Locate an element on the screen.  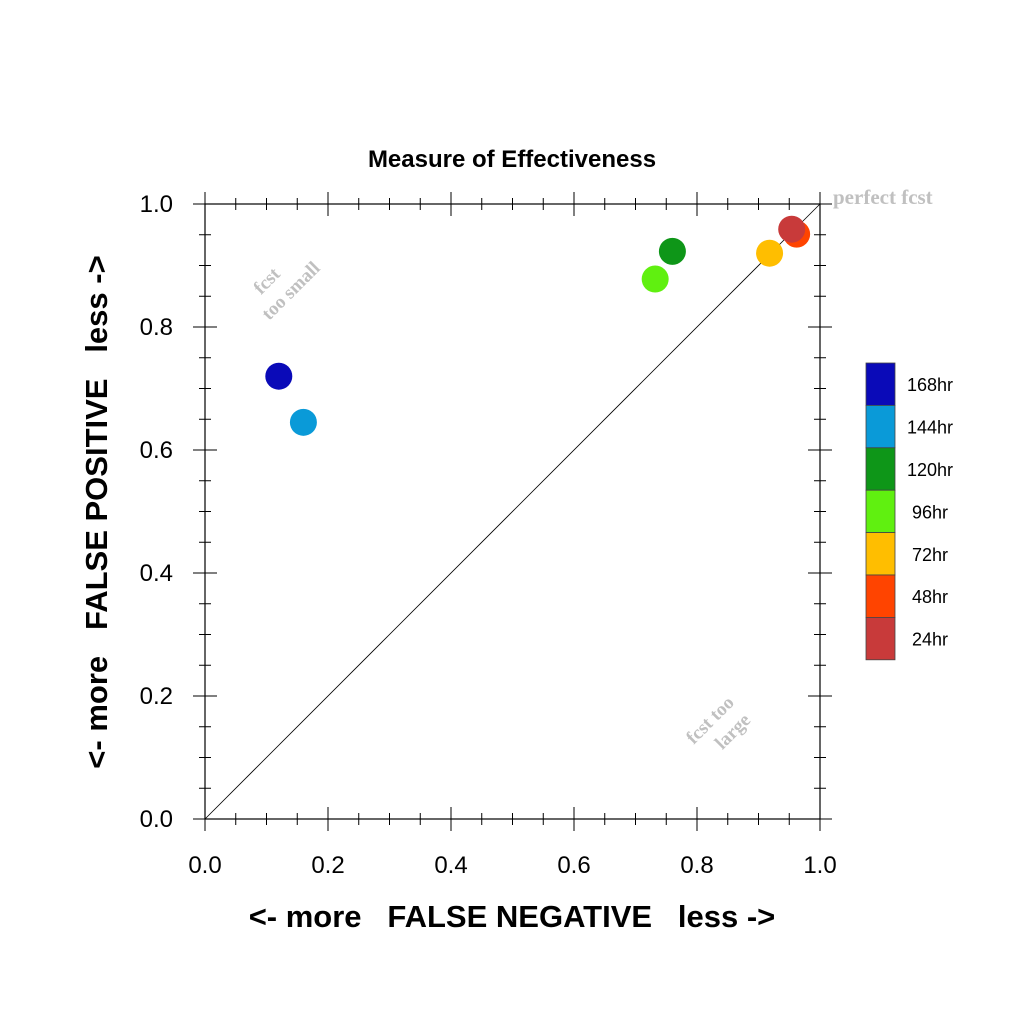
y-tick-label: 1.0 is located at coordinates (156, 204).